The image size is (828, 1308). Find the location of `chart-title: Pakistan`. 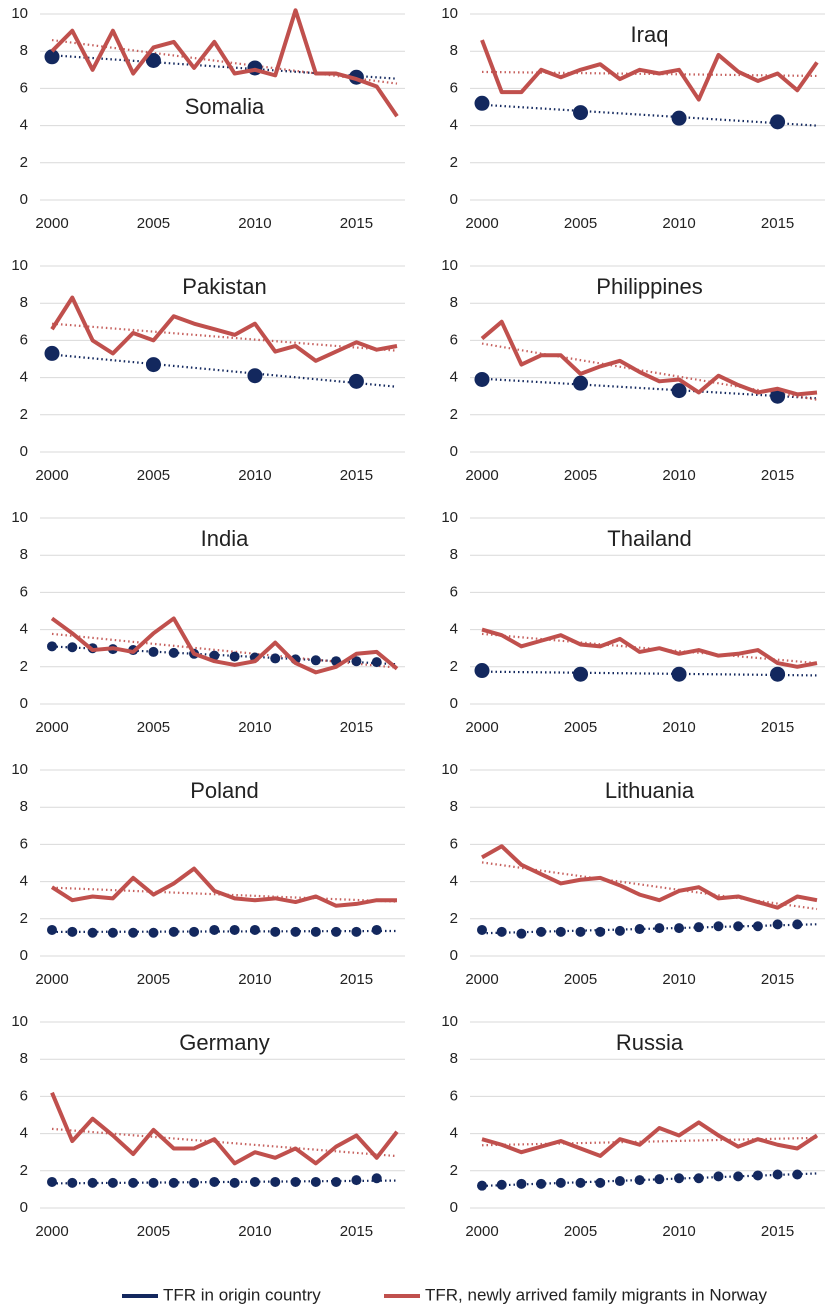

chart-title: Pakistan is located at coordinates (224, 286).